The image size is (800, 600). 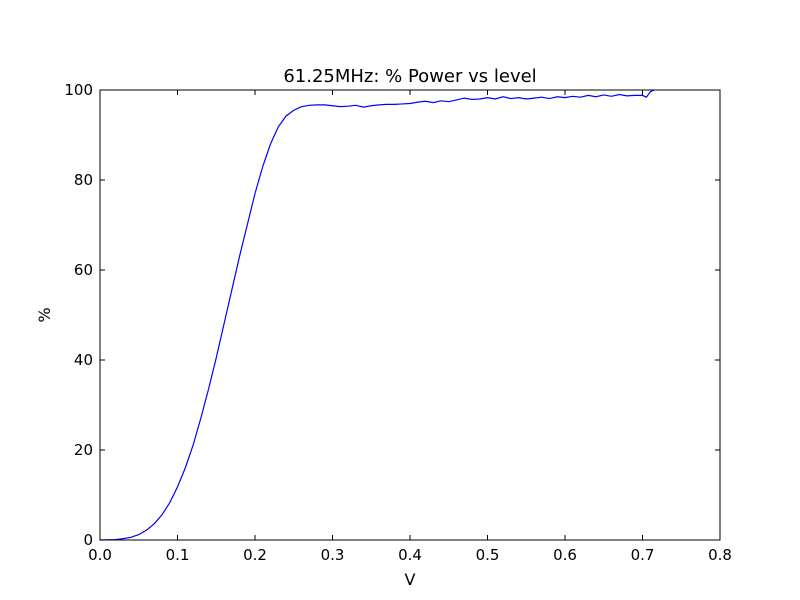 I want to click on x-tick-label: 0.3, so click(x=333, y=555).